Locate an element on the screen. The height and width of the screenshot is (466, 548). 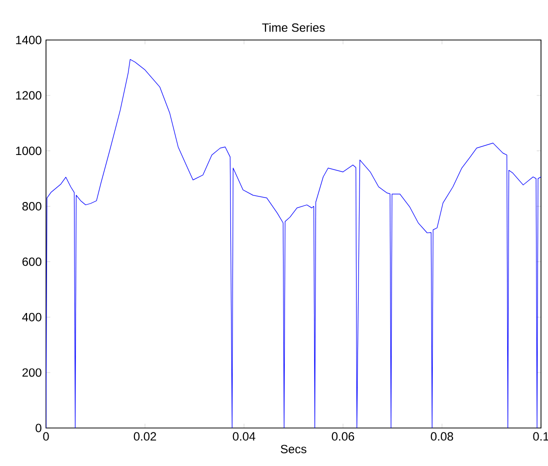
y-tick-label: 400 is located at coordinates (32, 317).